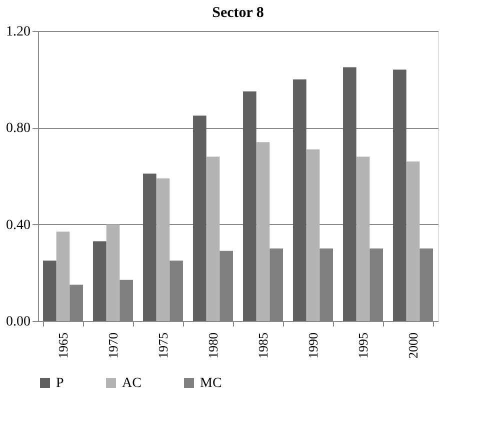 The image size is (497, 434). Describe the element at coordinates (163, 345) in the screenshot. I see `x-tick-label: 1975` at that location.